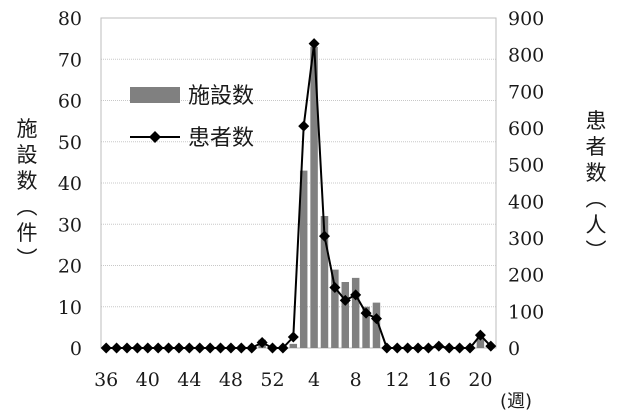  I want to click on x-tick-label: 52, so click(272, 380).